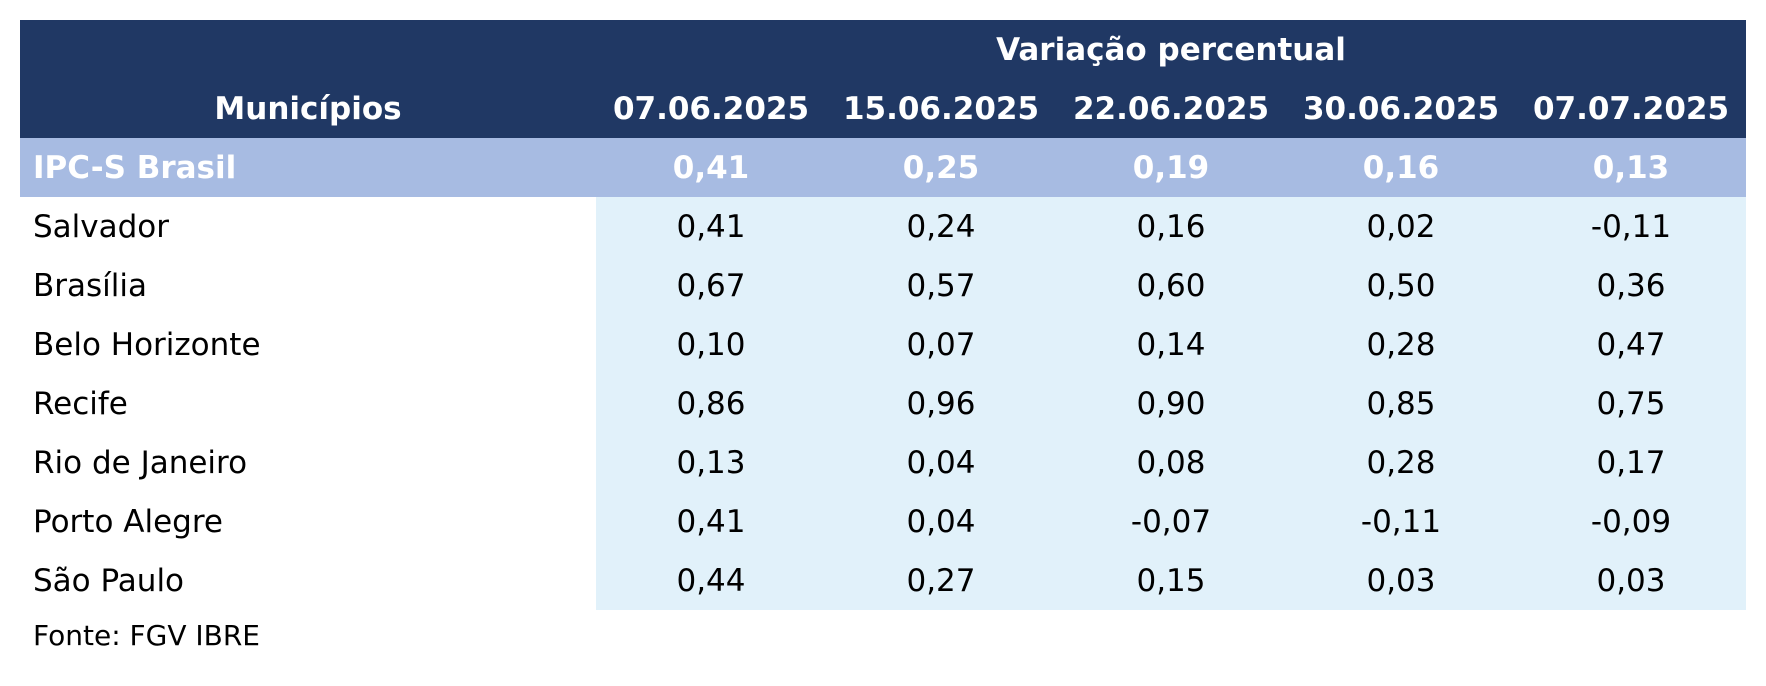  Describe the element at coordinates (711, 403) in the screenshot. I see `value-cell: 0,86` at that location.